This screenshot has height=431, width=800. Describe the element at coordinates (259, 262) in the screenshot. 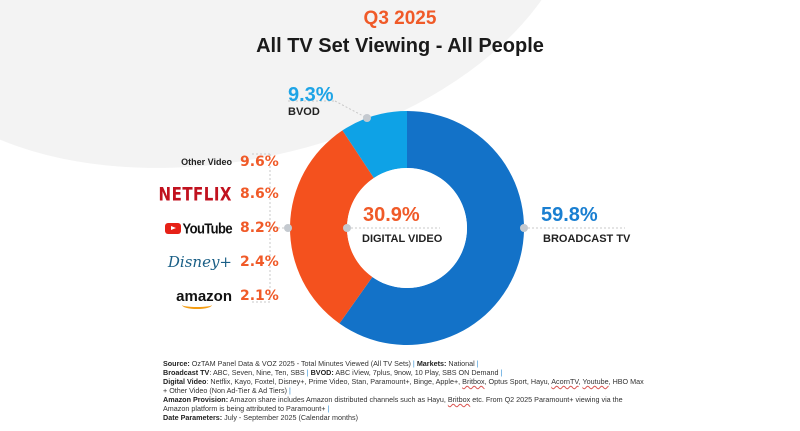

I see `disney-plus-value: 2.4%` at that location.